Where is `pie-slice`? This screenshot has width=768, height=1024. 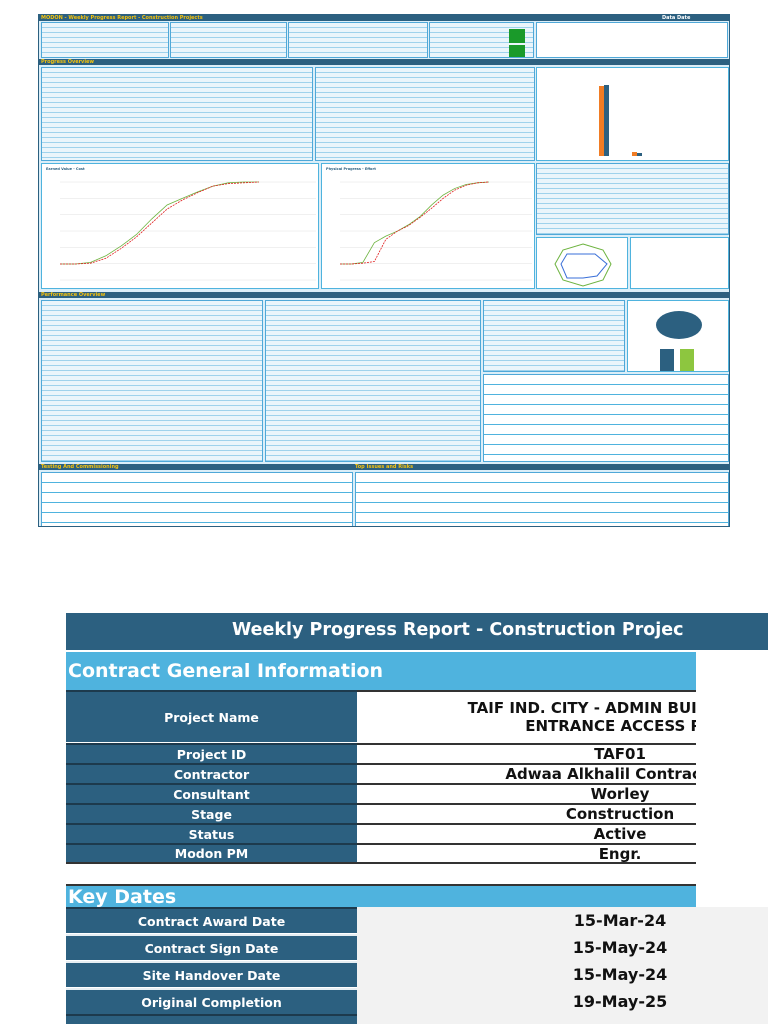
pie-slice is located at coordinates (679, 325).